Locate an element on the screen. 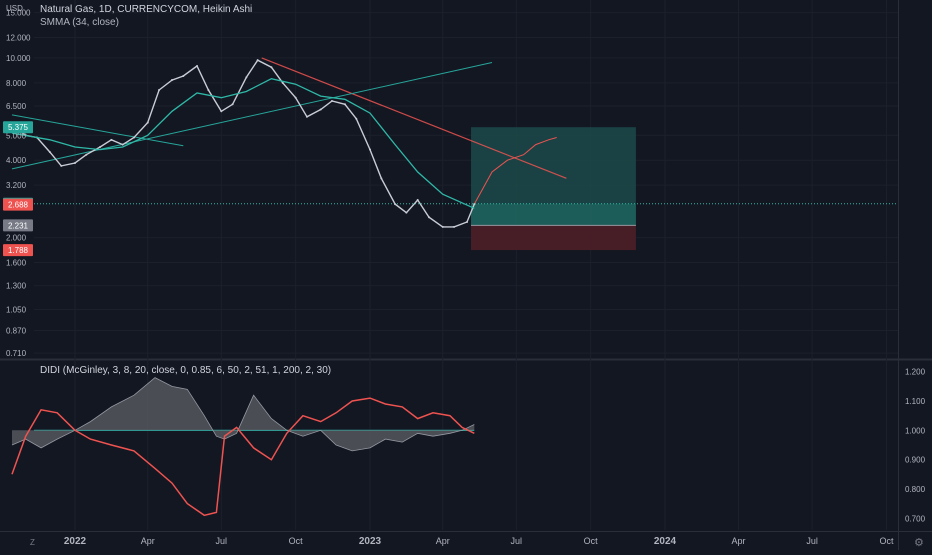  y-tick-label: 1.600 is located at coordinates (16, 262).